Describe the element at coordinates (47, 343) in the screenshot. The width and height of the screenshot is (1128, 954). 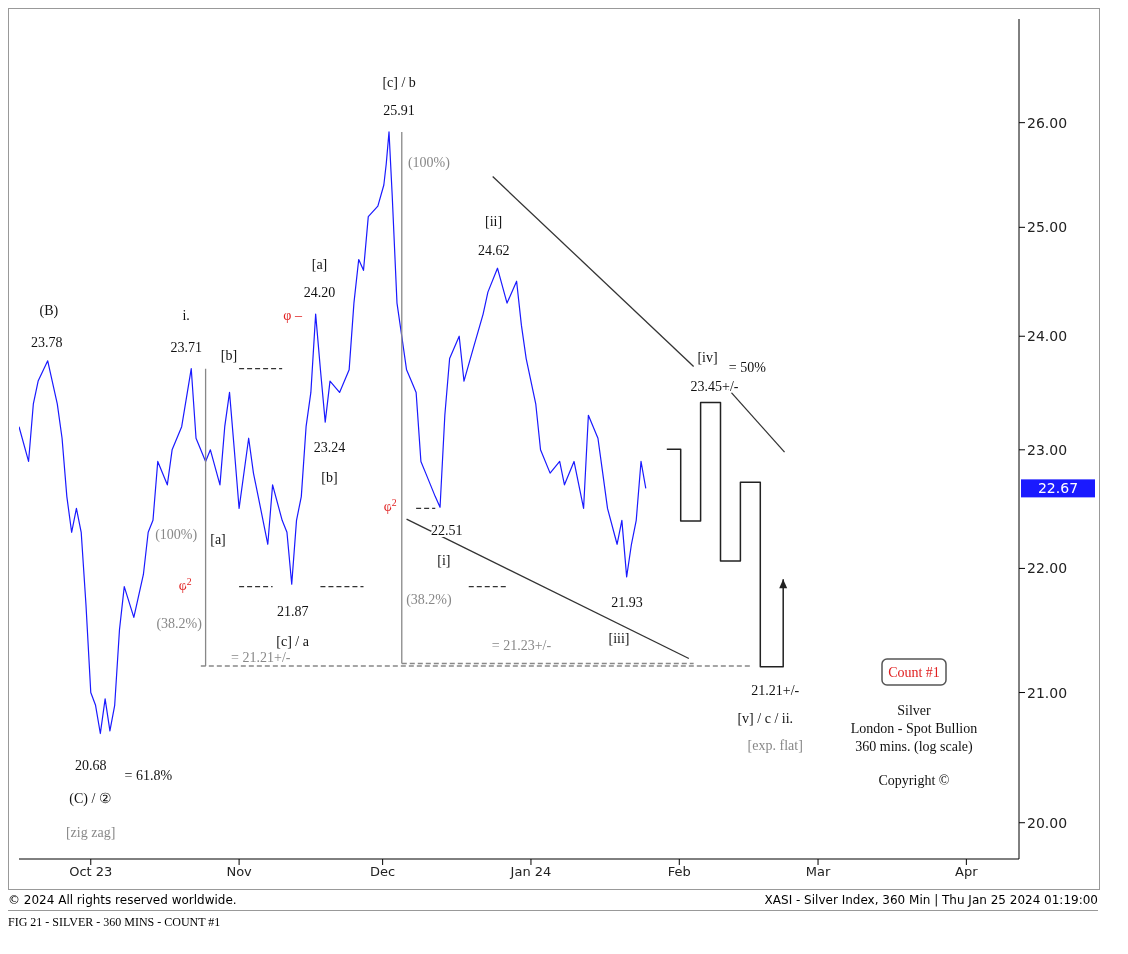
I see `annotation: 23.78` at that location.